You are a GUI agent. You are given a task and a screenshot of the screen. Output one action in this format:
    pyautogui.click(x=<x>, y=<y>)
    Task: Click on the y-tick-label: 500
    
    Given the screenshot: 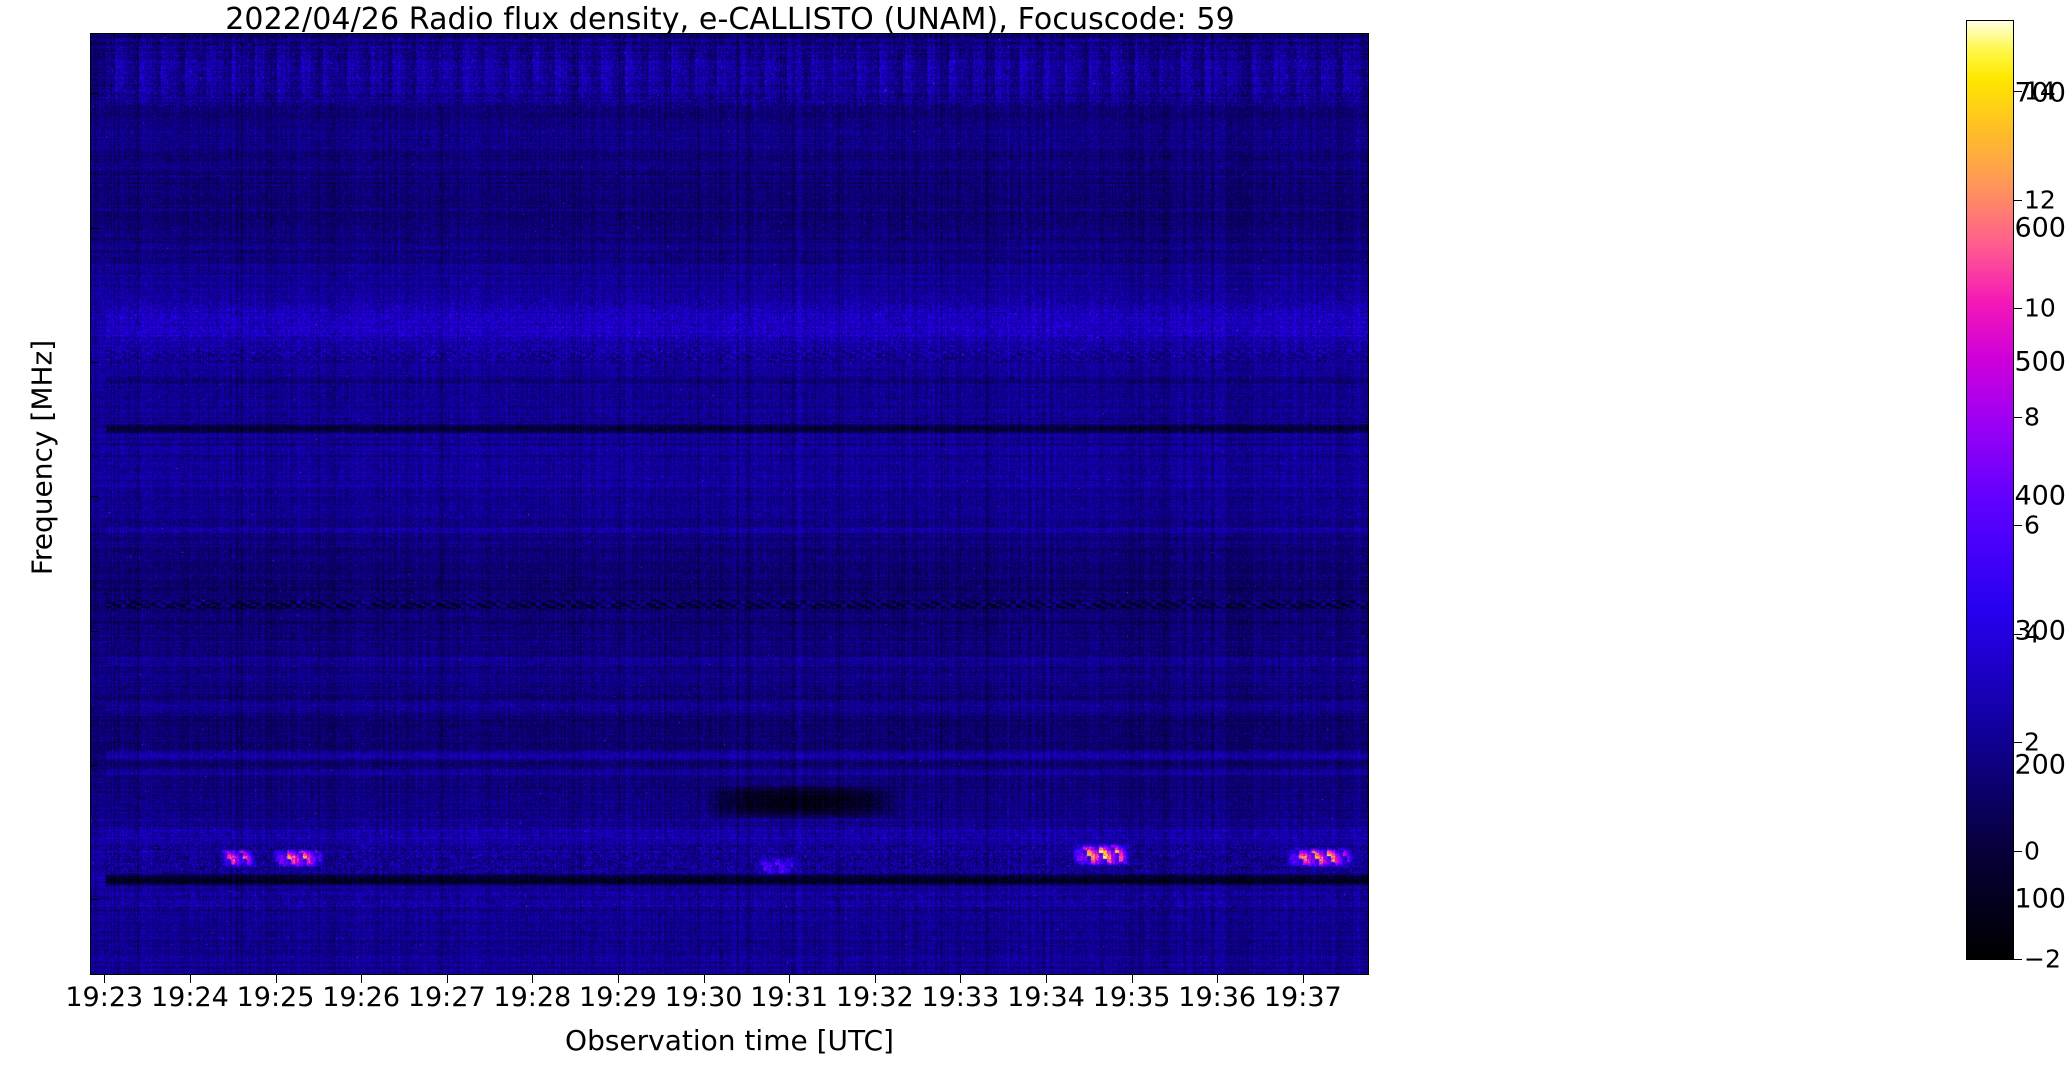 What is the action you would take?
    pyautogui.click(x=2040, y=362)
    